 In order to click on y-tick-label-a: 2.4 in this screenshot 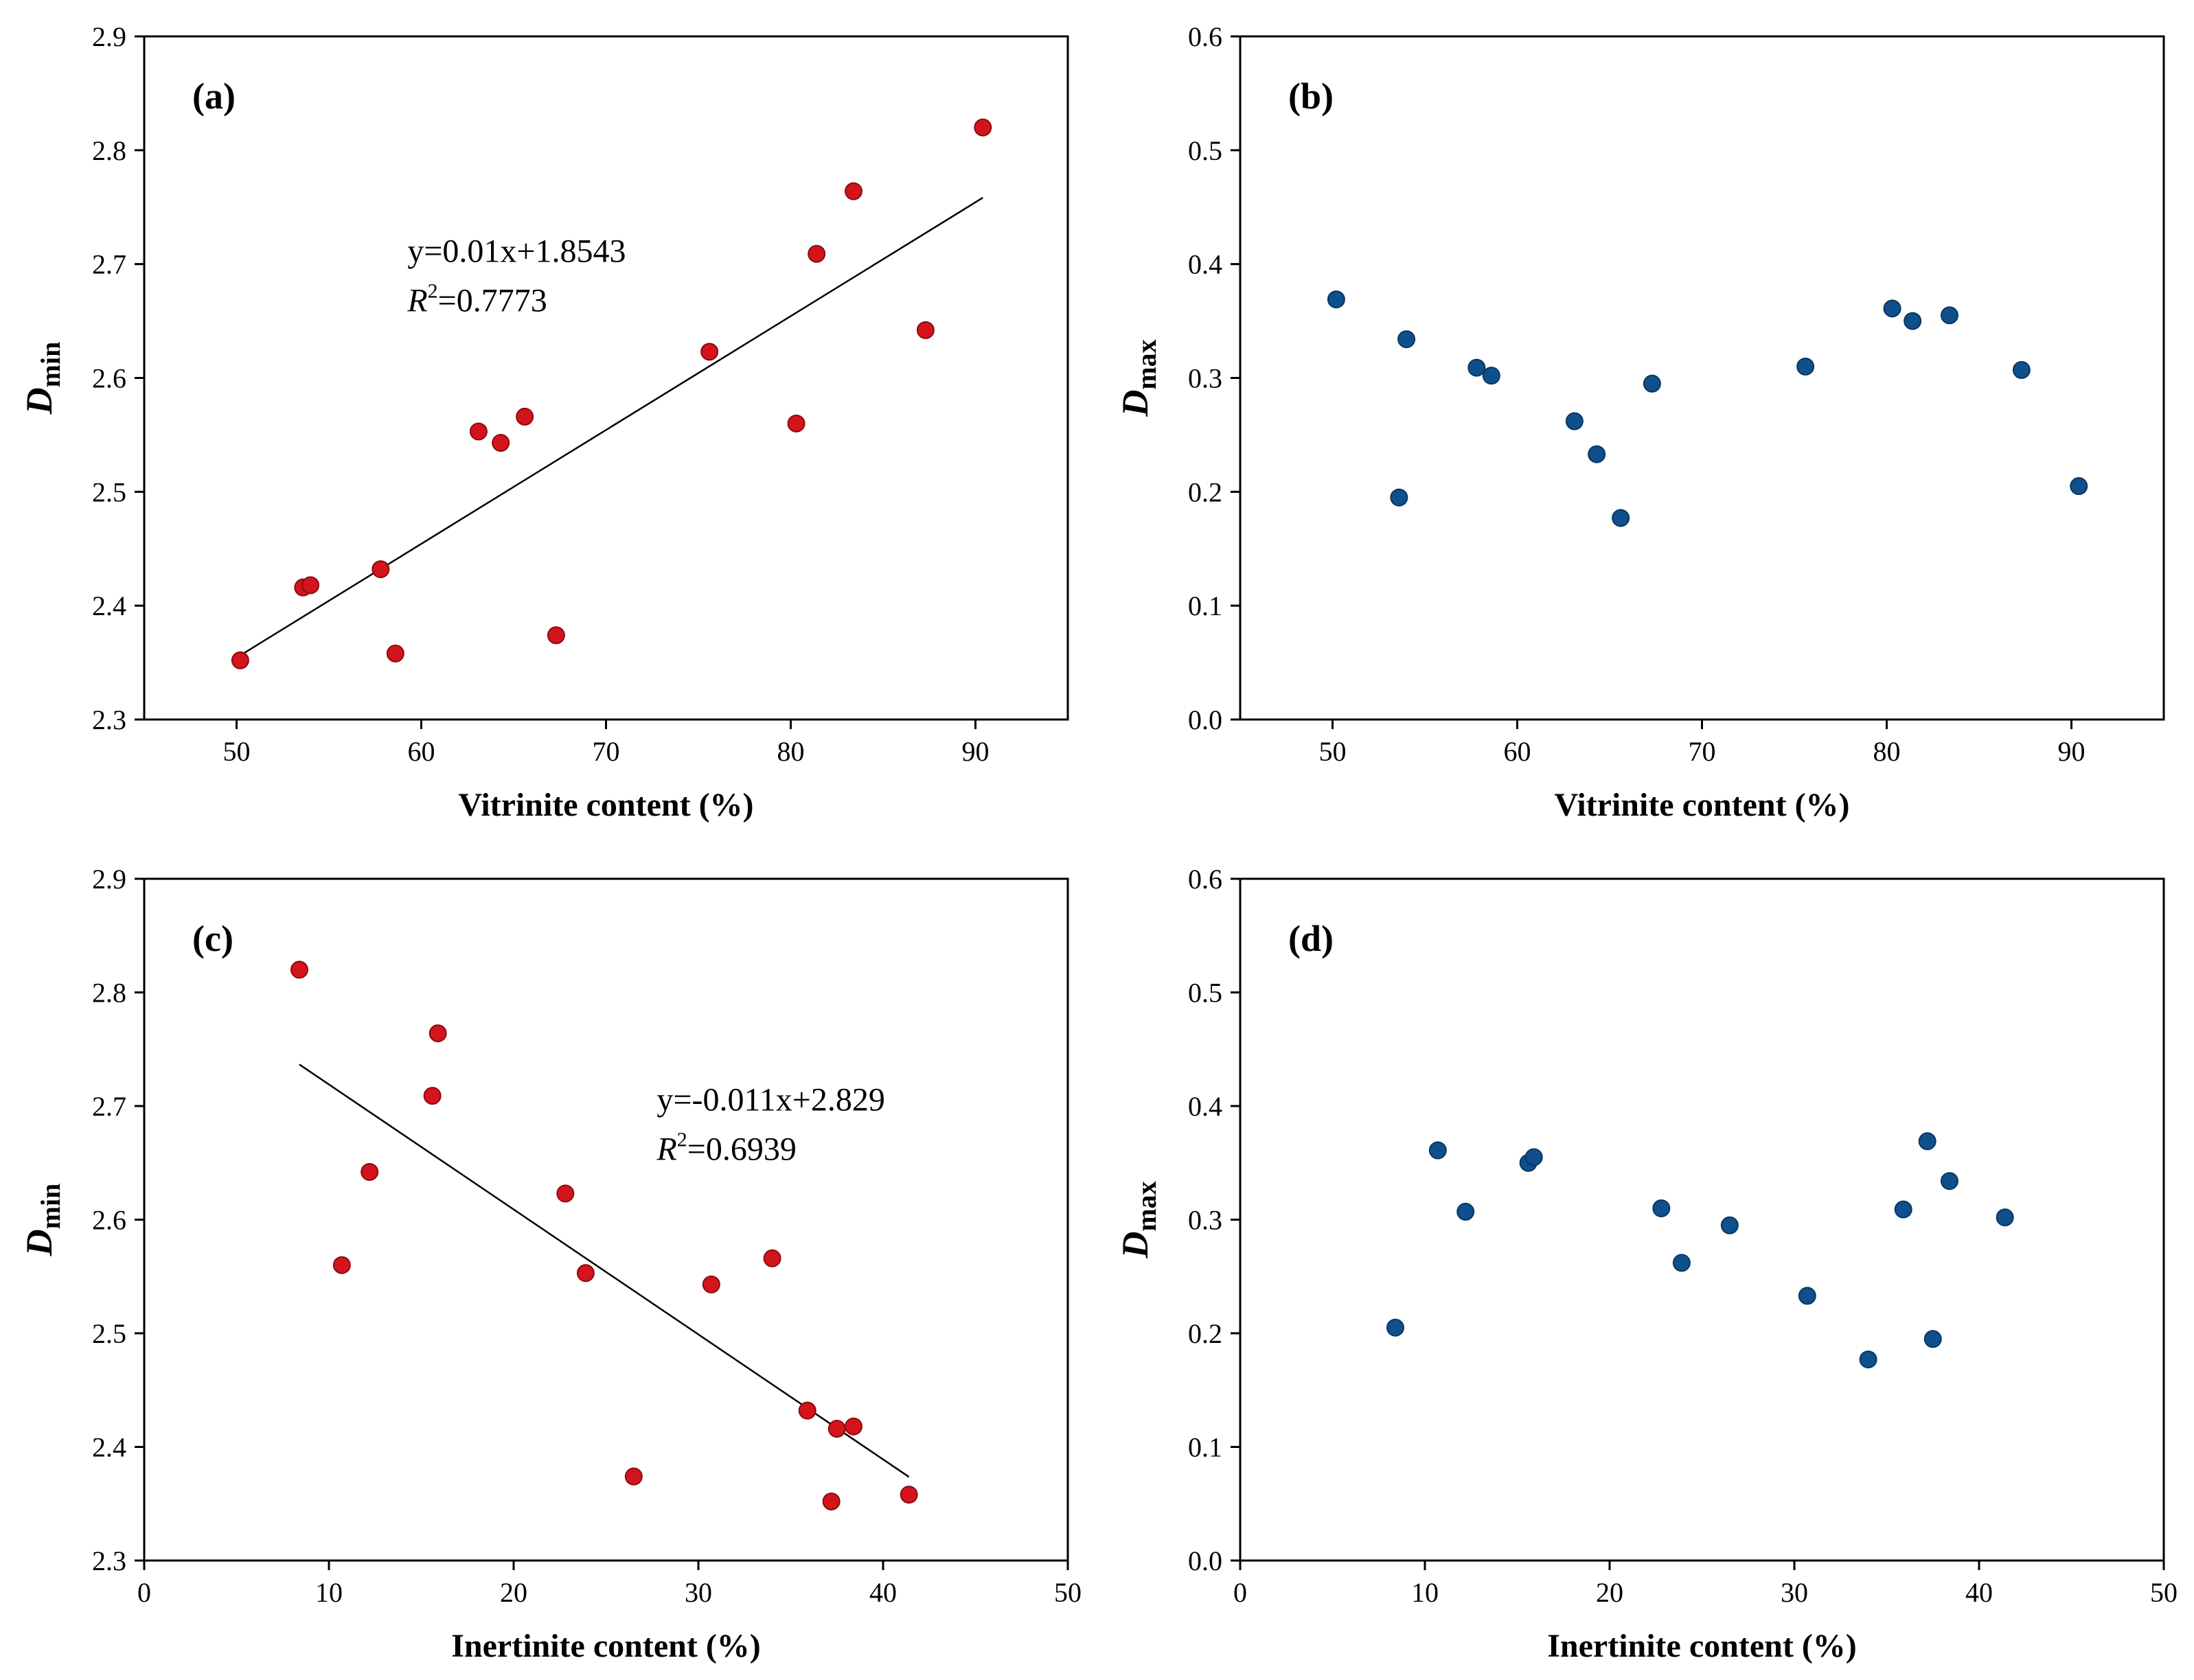, I will do `click(109, 605)`.